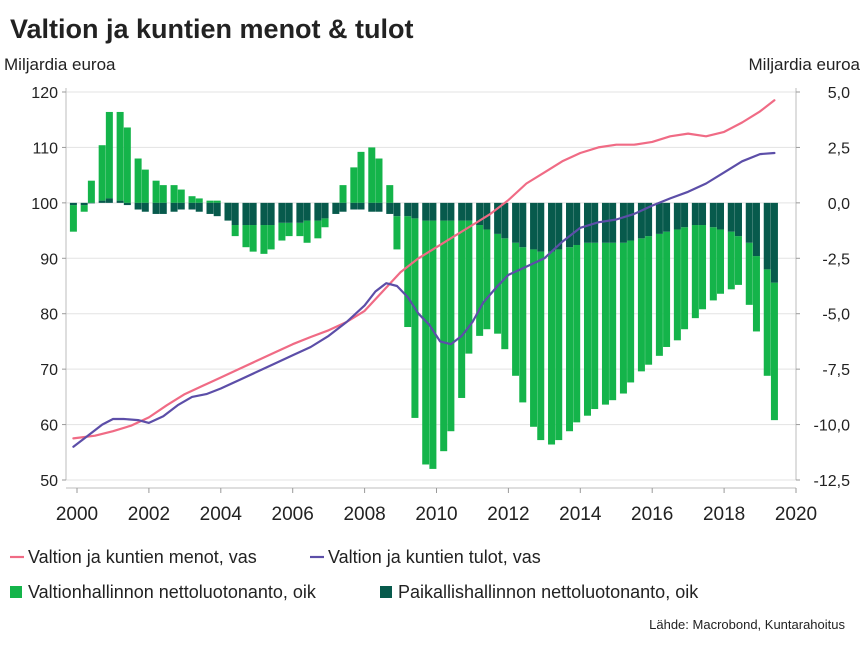 The height and width of the screenshot is (648, 862). What do you see at coordinates (436, 514) in the screenshot?
I see `x-tick-label: 2010` at bounding box center [436, 514].